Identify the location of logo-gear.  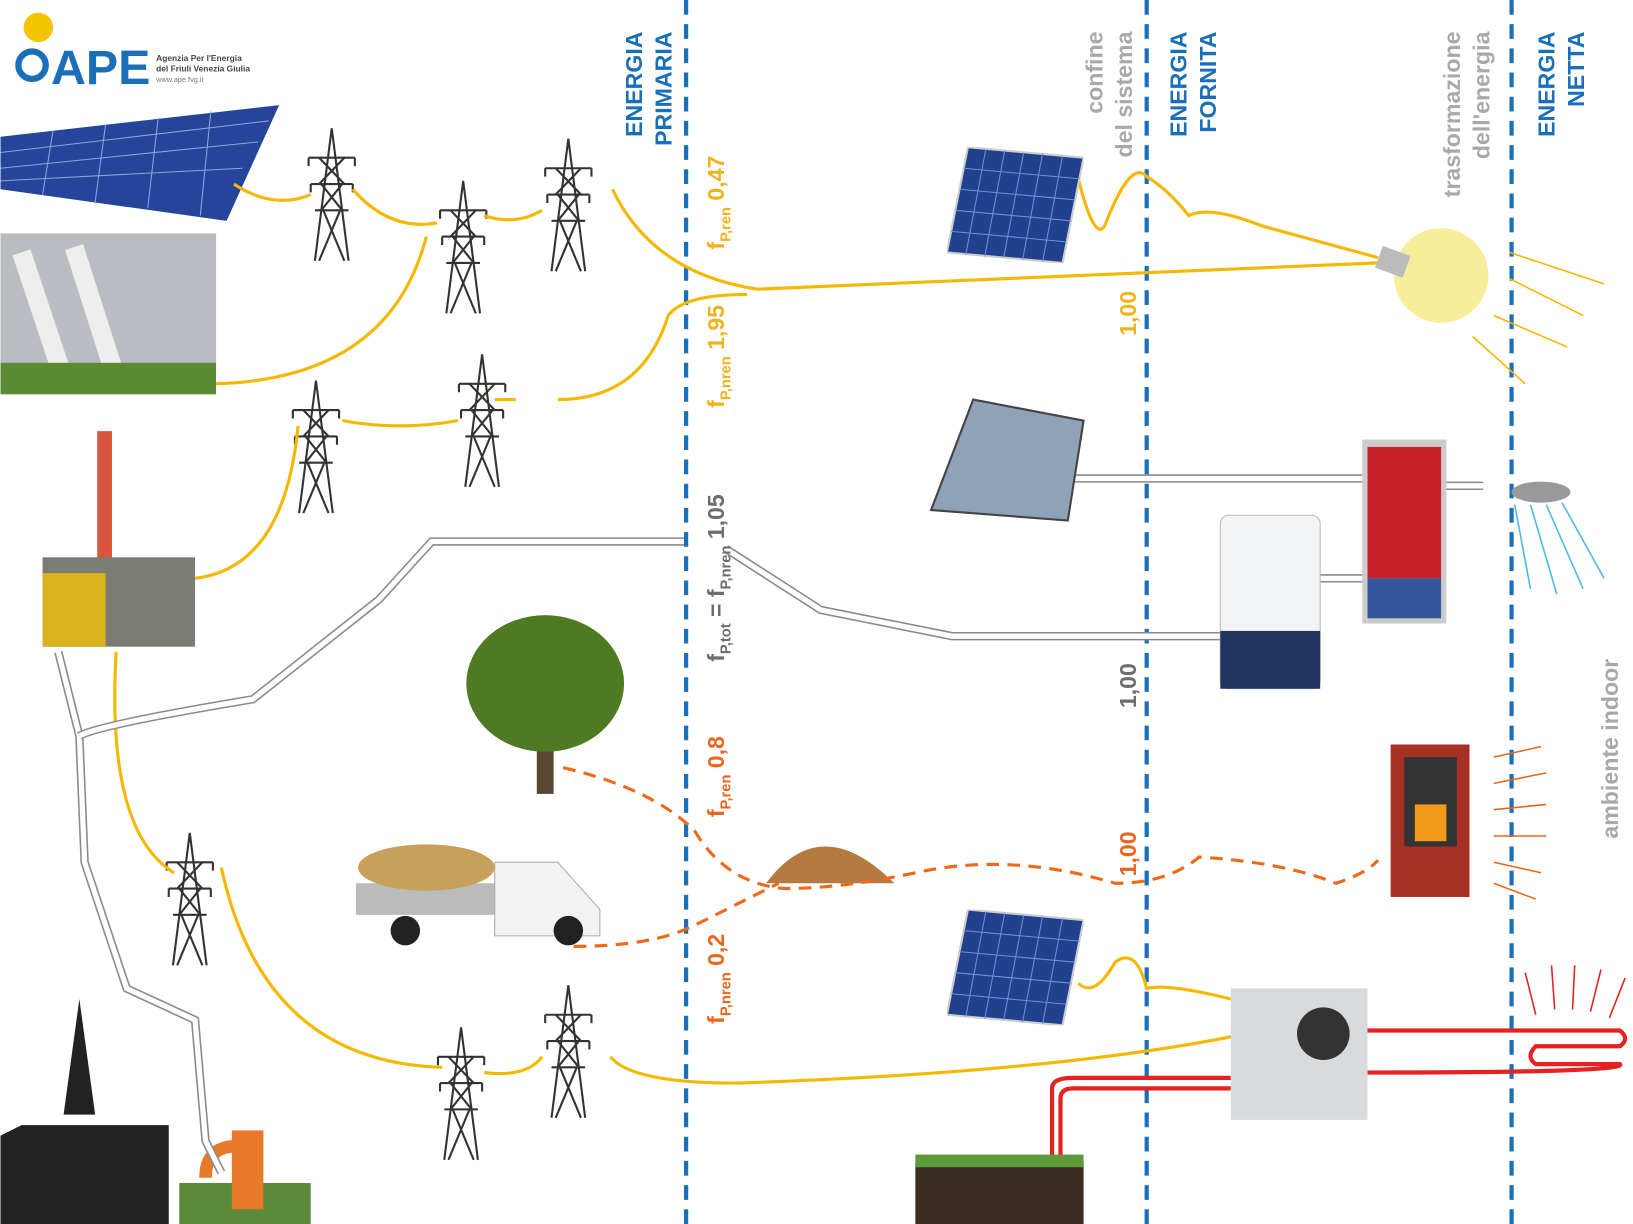
(32, 65).